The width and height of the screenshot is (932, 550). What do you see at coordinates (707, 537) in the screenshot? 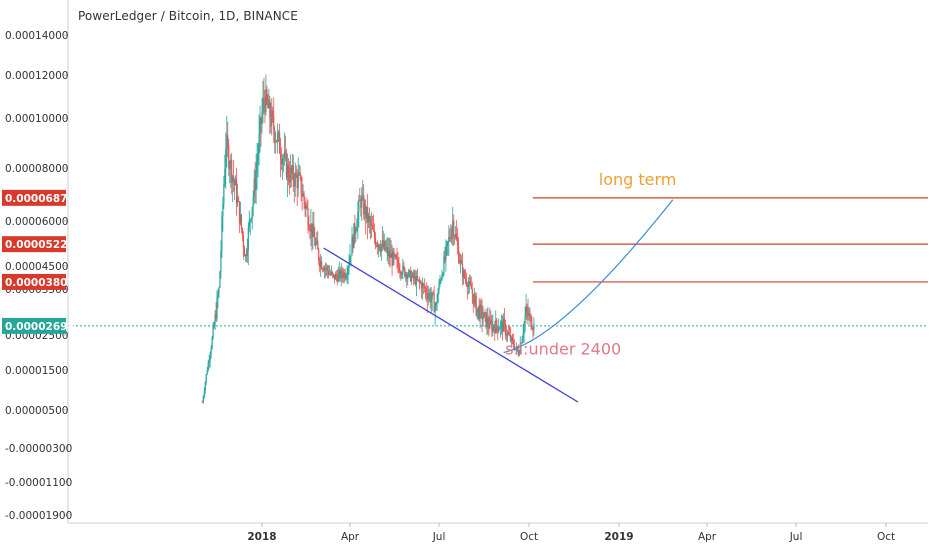
I see `x-tick-label: Apr` at bounding box center [707, 537].